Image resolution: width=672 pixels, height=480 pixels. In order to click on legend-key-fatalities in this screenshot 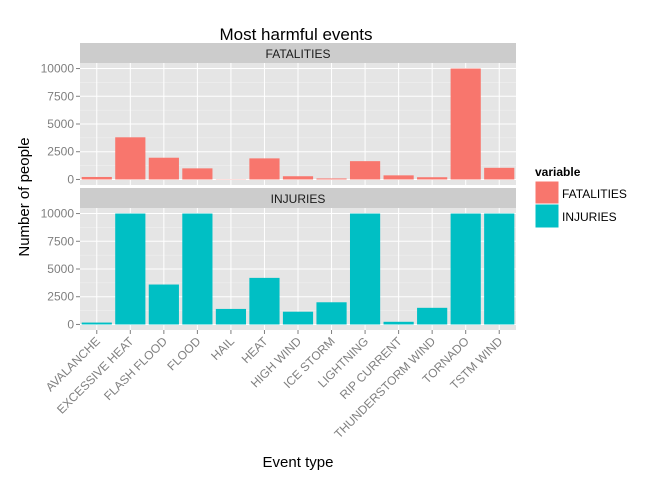, I will do `click(547, 193)`.